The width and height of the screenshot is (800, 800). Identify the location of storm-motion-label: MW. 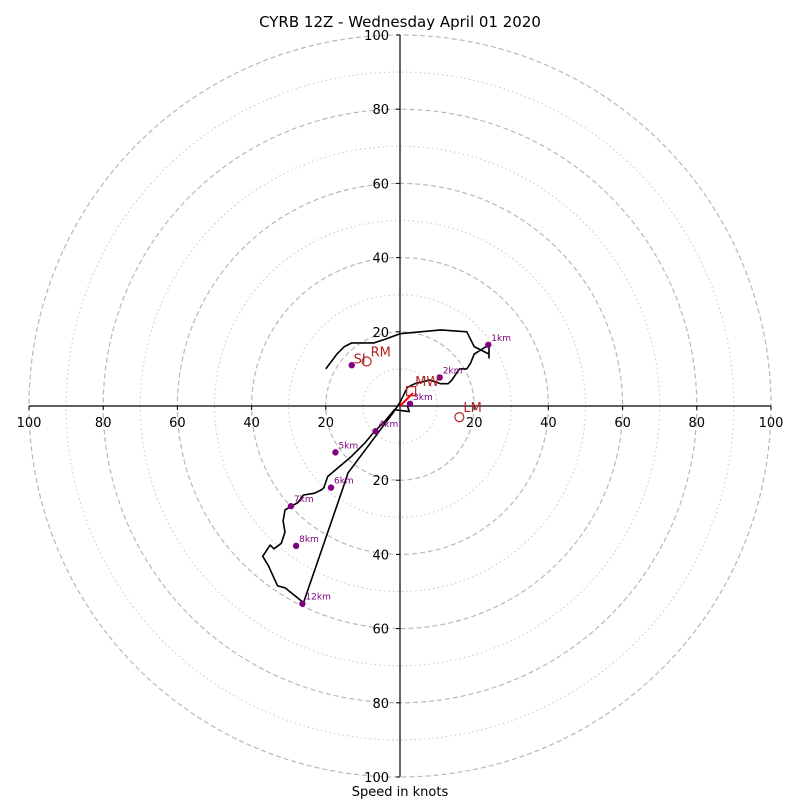
(427, 382).